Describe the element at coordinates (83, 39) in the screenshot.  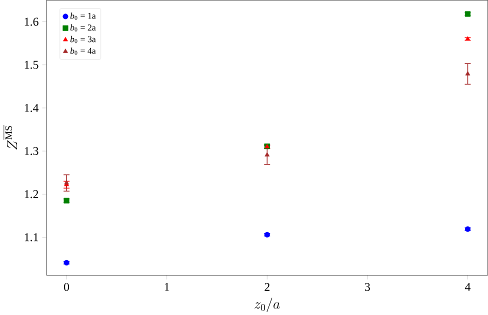
I see `legend-label: b$_{0}$ = 3a` at that location.